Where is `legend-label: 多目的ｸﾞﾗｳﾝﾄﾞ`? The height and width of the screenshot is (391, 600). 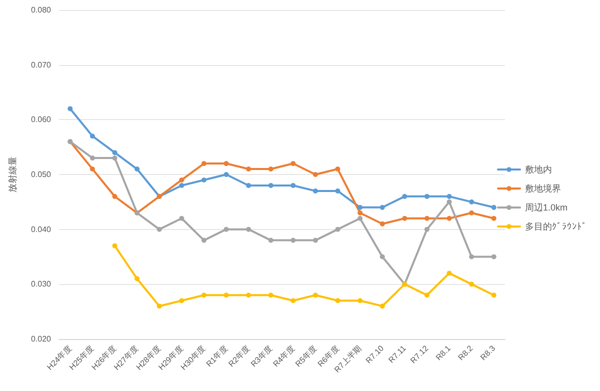
legend-label: 多目的ｸﾞﾗｳﾝﾄﾞ is located at coordinates (556, 227).